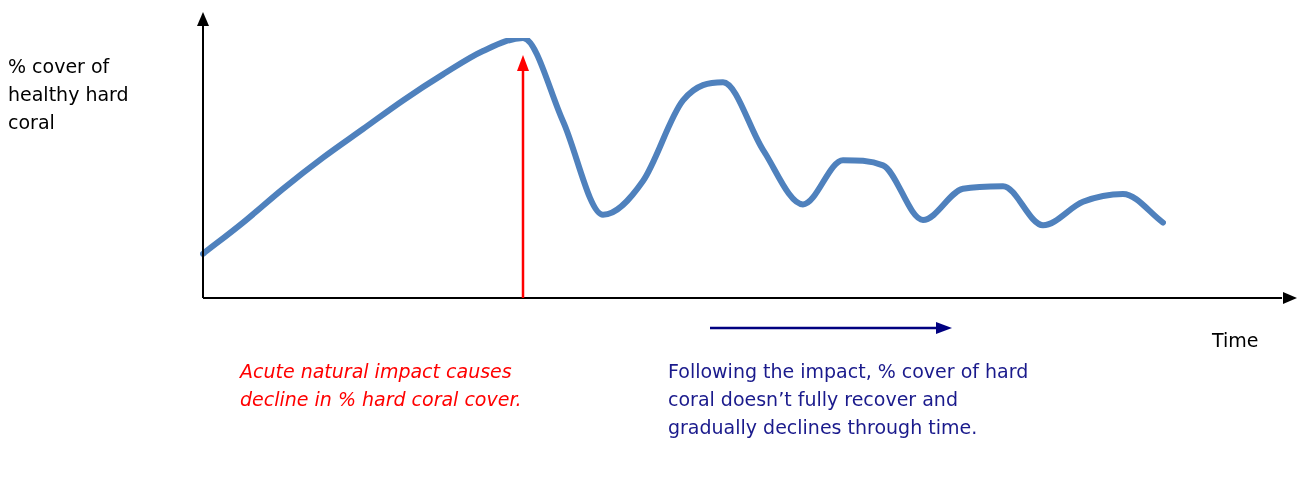  Describe the element at coordinates (381, 385) in the screenshot. I see `text: Acute natural impact causes decline in % hard coral cover.` at that location.